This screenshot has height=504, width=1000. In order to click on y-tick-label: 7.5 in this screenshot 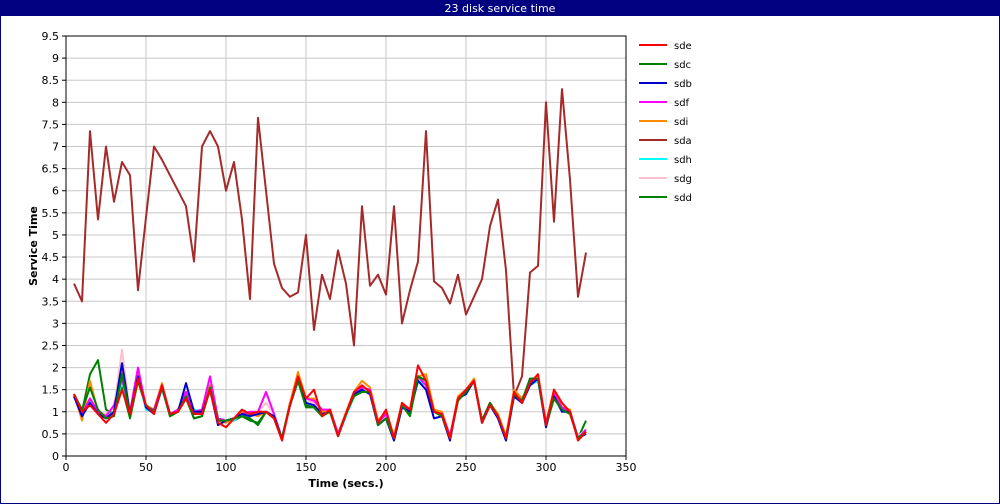, I will do `click(51, 124)`.